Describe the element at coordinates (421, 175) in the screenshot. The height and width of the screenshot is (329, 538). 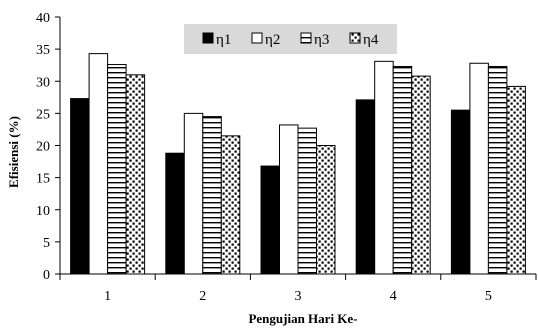
I see `bar-η4-day-4` at that location.